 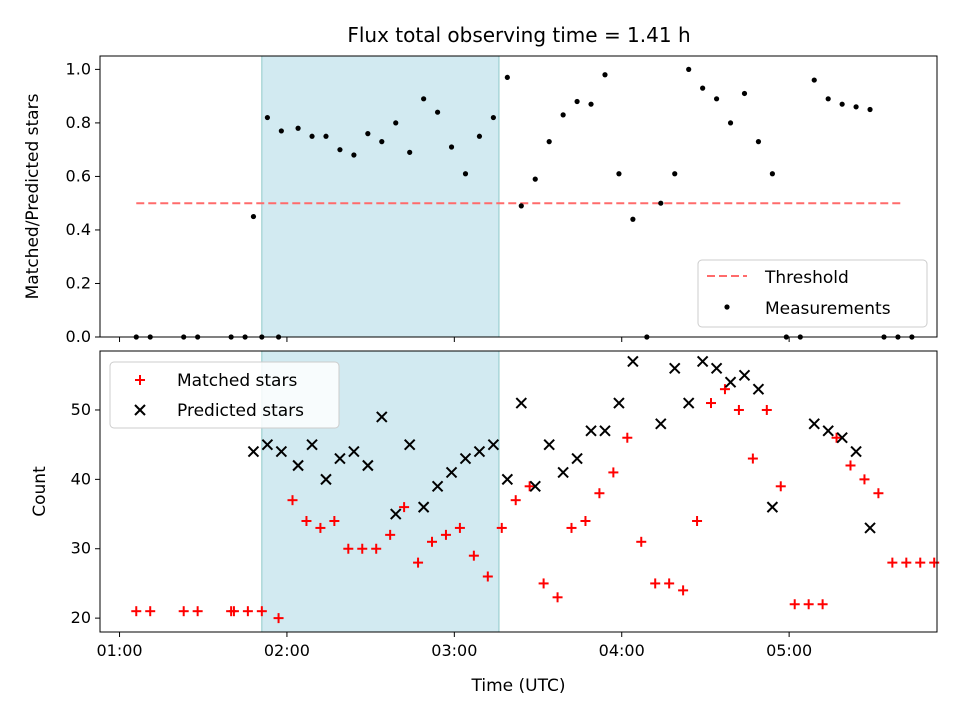 I want to click on legend-box, so click(x=812, y=293).